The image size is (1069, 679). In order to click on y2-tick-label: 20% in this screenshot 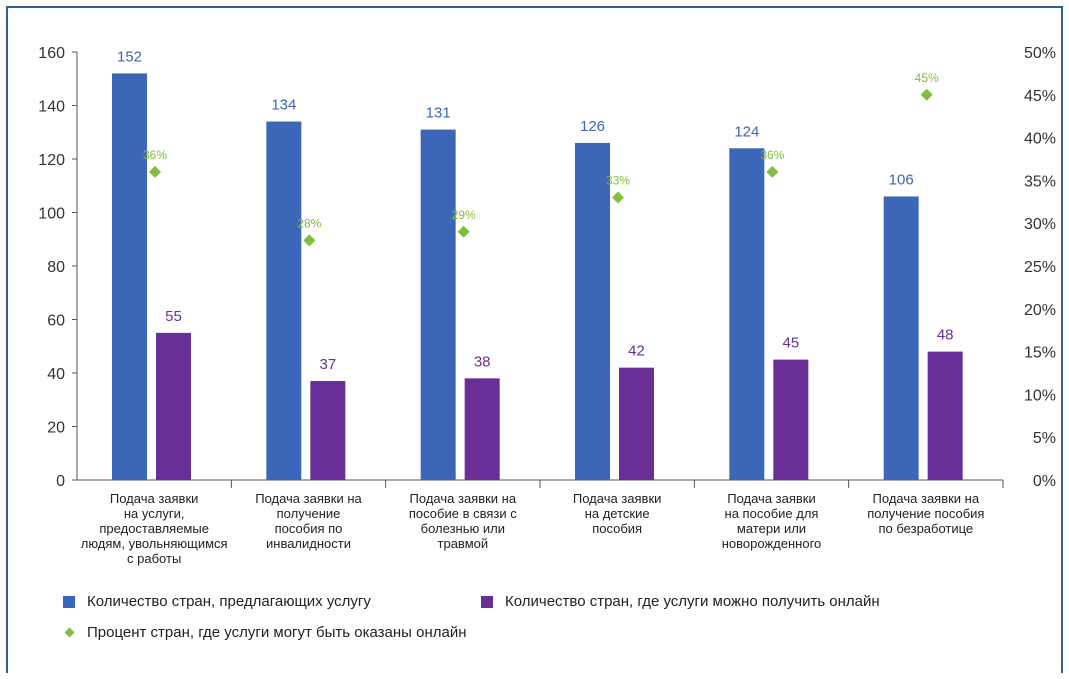, I will do `click(1040, 310)`.